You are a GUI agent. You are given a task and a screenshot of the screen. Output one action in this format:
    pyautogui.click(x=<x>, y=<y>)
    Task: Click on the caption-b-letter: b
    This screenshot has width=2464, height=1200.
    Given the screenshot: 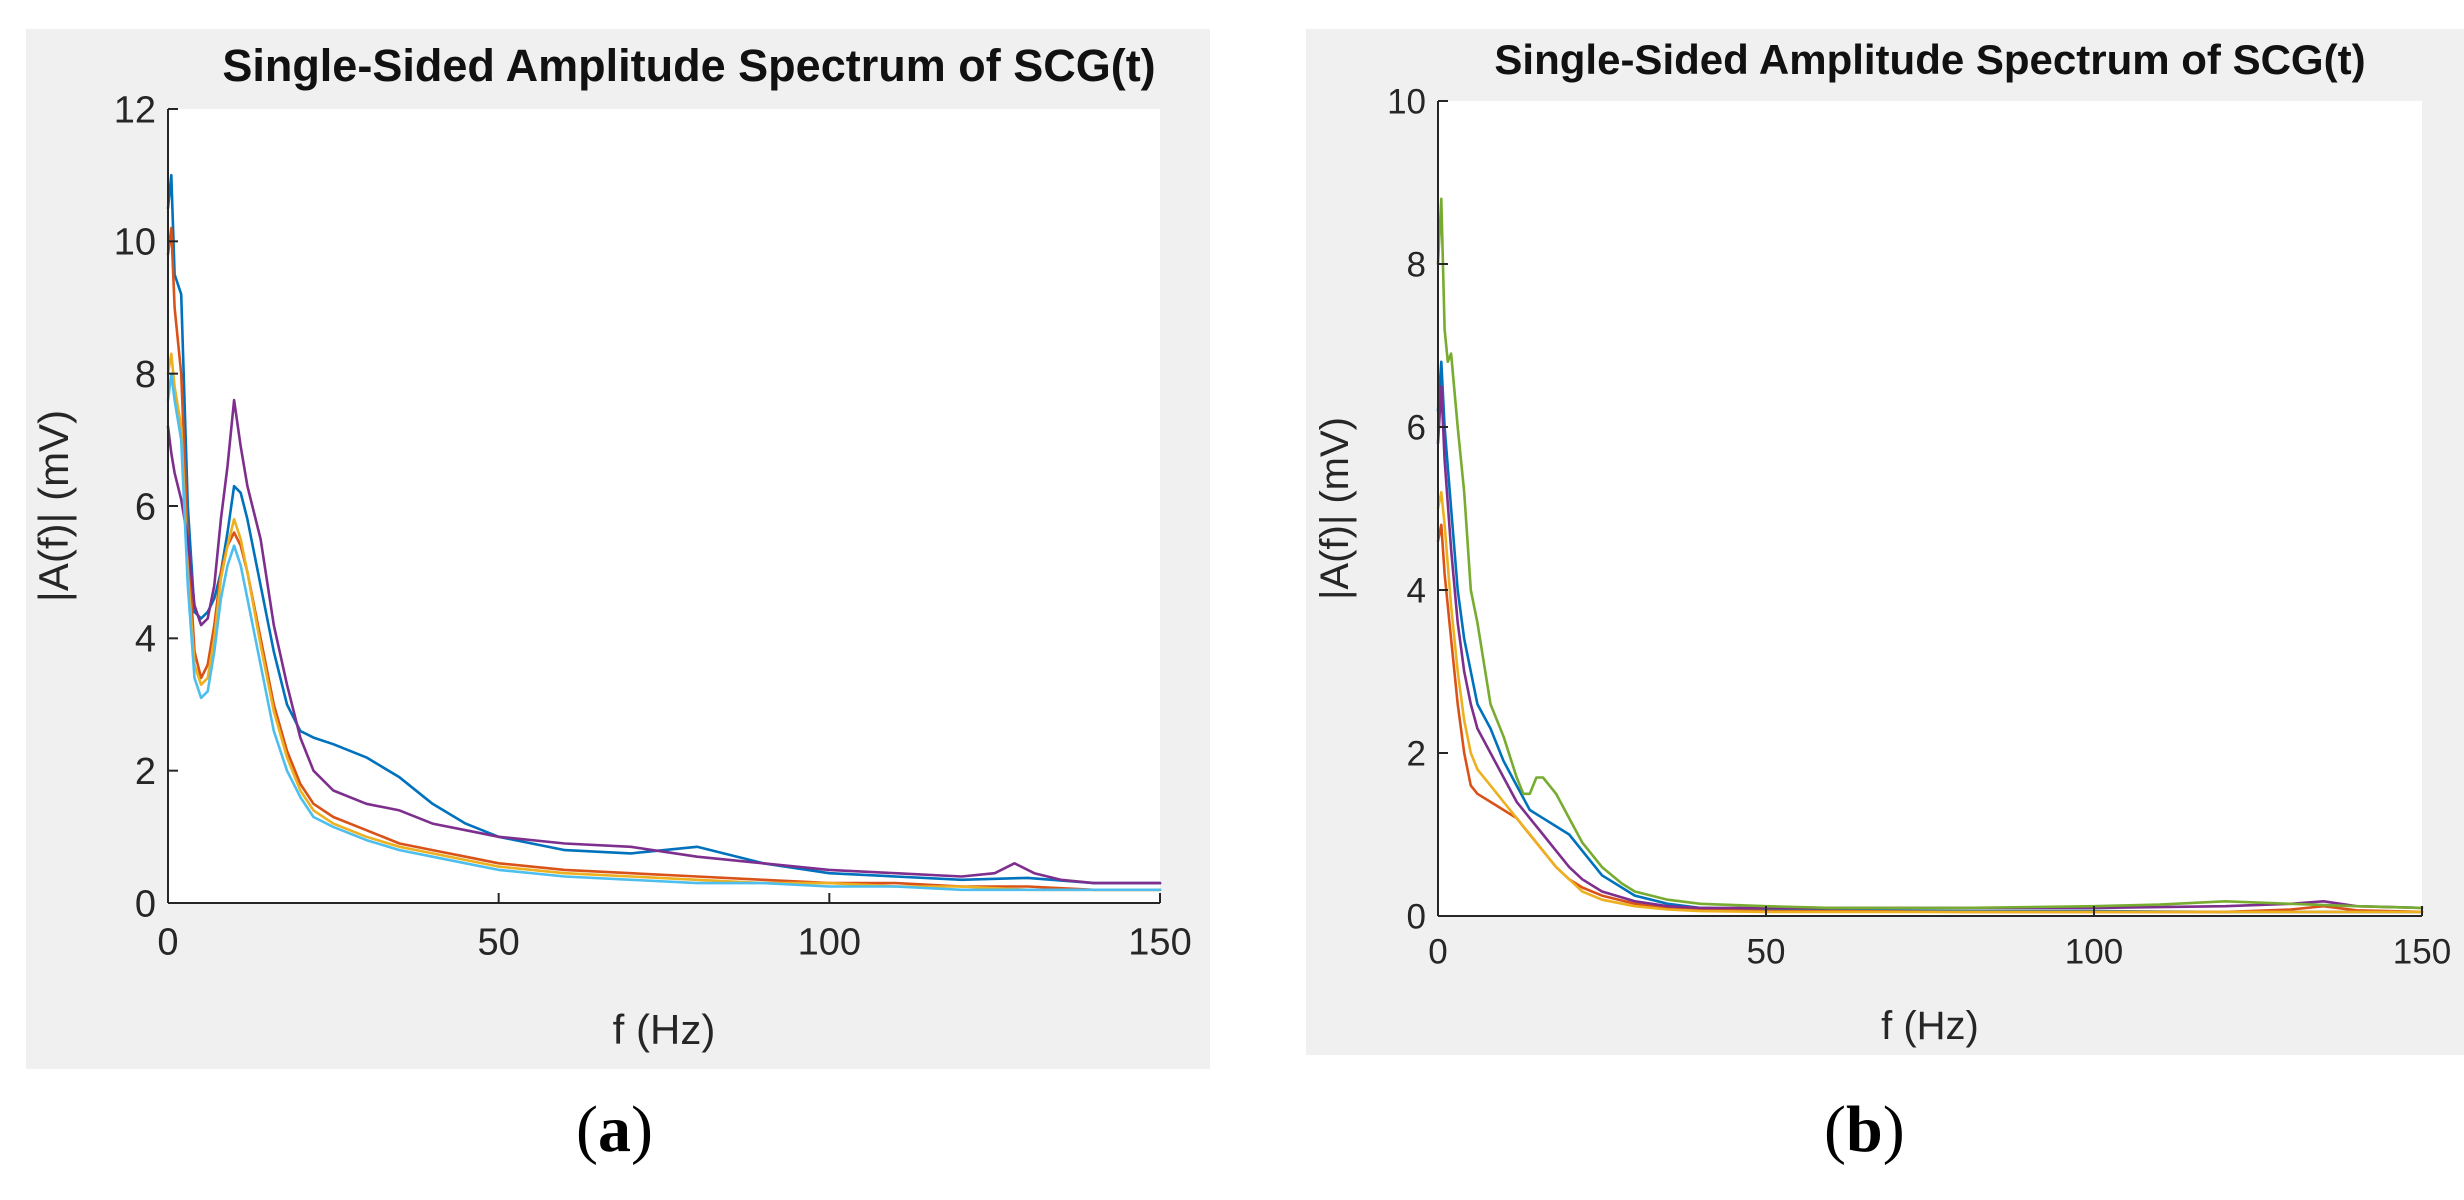 What is the action you would take?
    pyautogui.click(x=1864, y=1129)
    